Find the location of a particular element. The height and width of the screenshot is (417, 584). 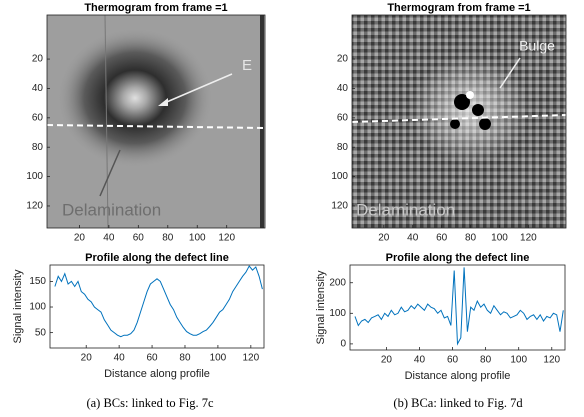

pointer is located at coordinates (110, 173).